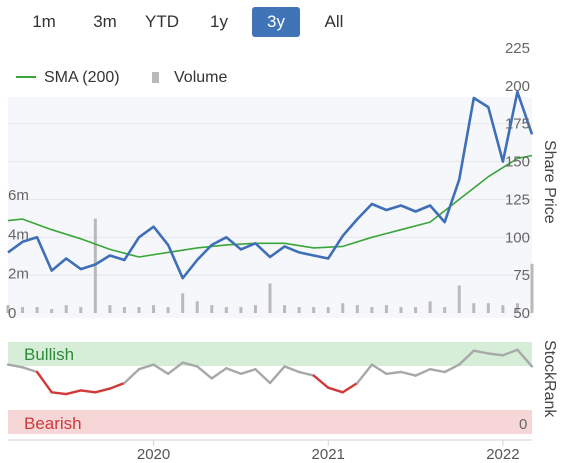  I want to click on volume-tick-label: 0, so click(12, 313).